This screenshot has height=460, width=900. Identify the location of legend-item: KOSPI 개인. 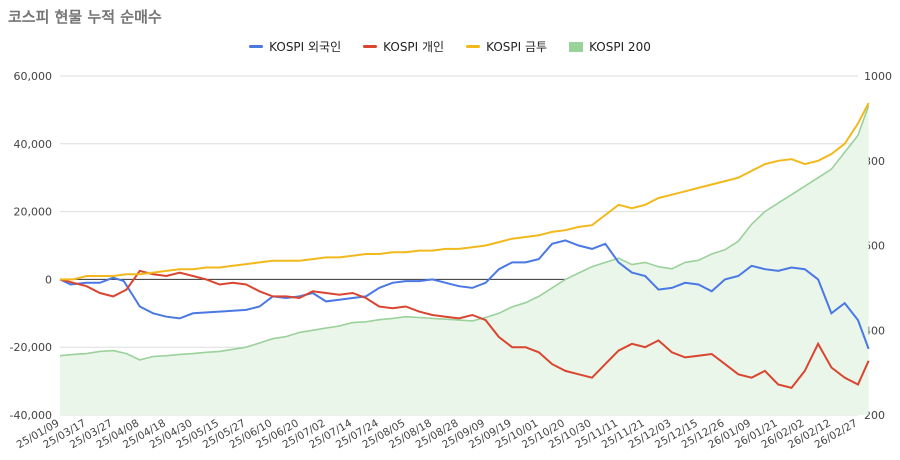
(403, 46).